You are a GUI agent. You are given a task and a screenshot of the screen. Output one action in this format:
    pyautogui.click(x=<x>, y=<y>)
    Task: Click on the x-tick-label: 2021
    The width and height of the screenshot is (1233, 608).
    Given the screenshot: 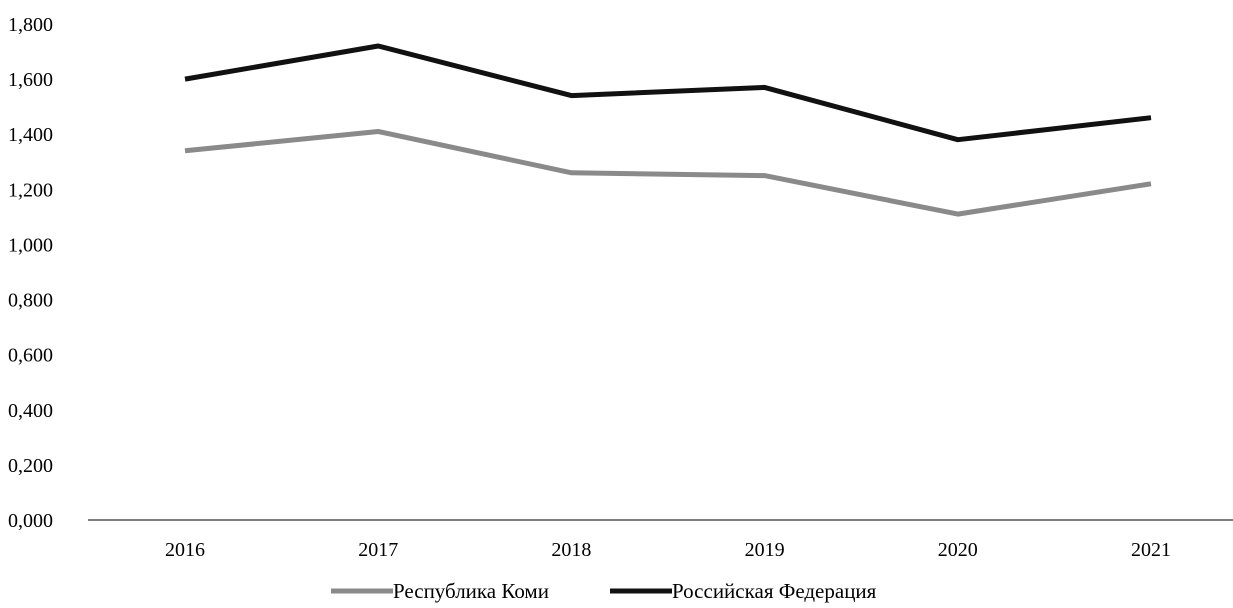 What is the action you would take?
    pyautogui.click(x=1151, y=550)
    